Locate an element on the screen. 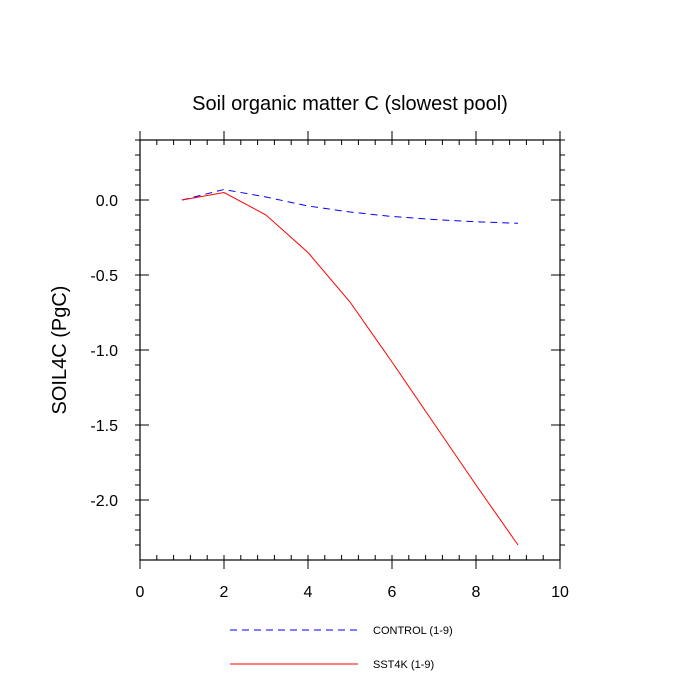  x-tick-label: 0 is located at coordinates (140, 592).